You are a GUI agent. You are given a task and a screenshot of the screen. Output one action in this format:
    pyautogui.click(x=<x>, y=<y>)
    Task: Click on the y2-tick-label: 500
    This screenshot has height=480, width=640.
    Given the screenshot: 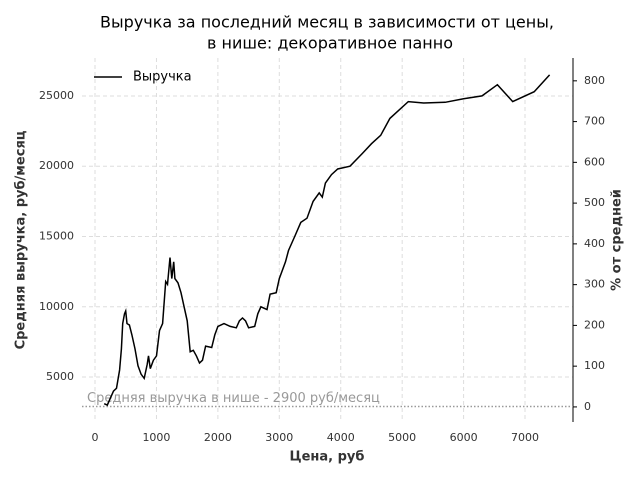 What is the action you would take?
    pyautogui.click(x=594, y=202)
    